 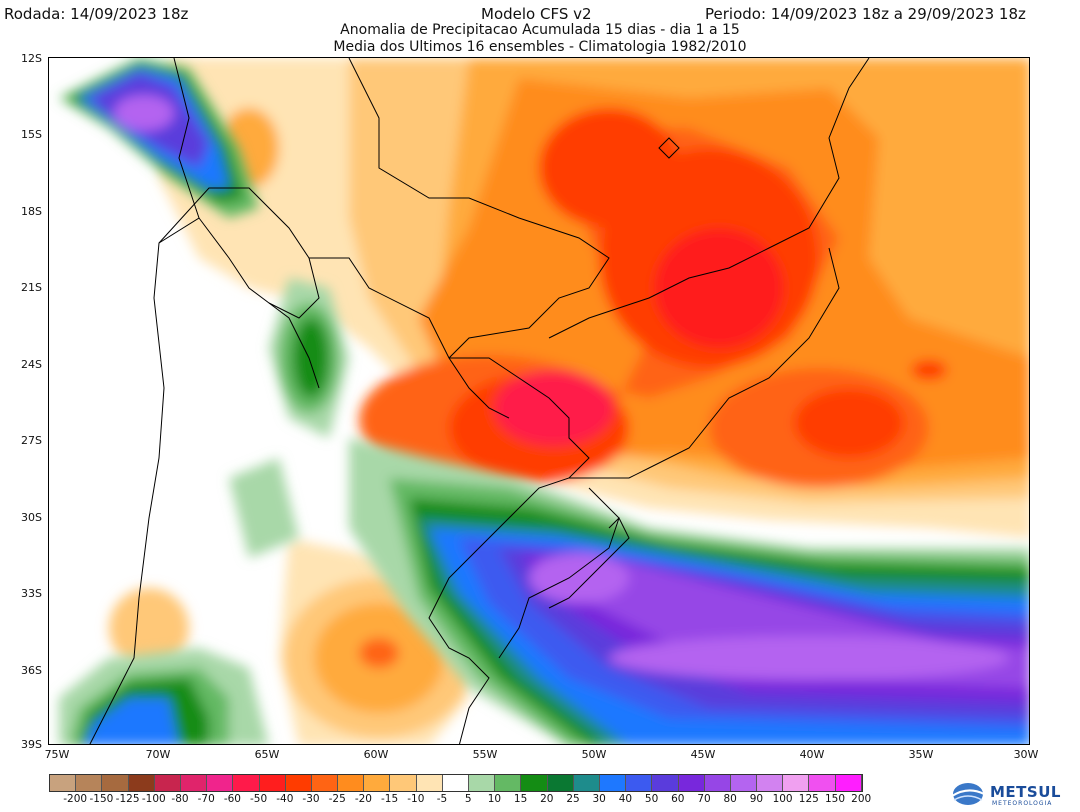 I want to click on legend-tick-label: 90, so click(x=756, y=799).